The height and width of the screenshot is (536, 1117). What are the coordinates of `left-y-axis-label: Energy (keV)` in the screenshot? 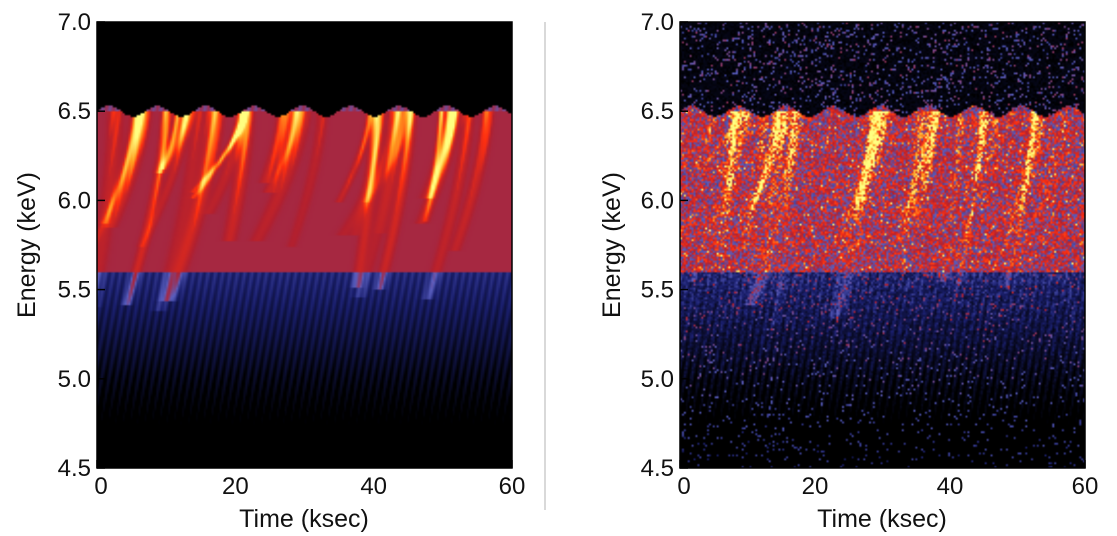 It's located at (27, 245).